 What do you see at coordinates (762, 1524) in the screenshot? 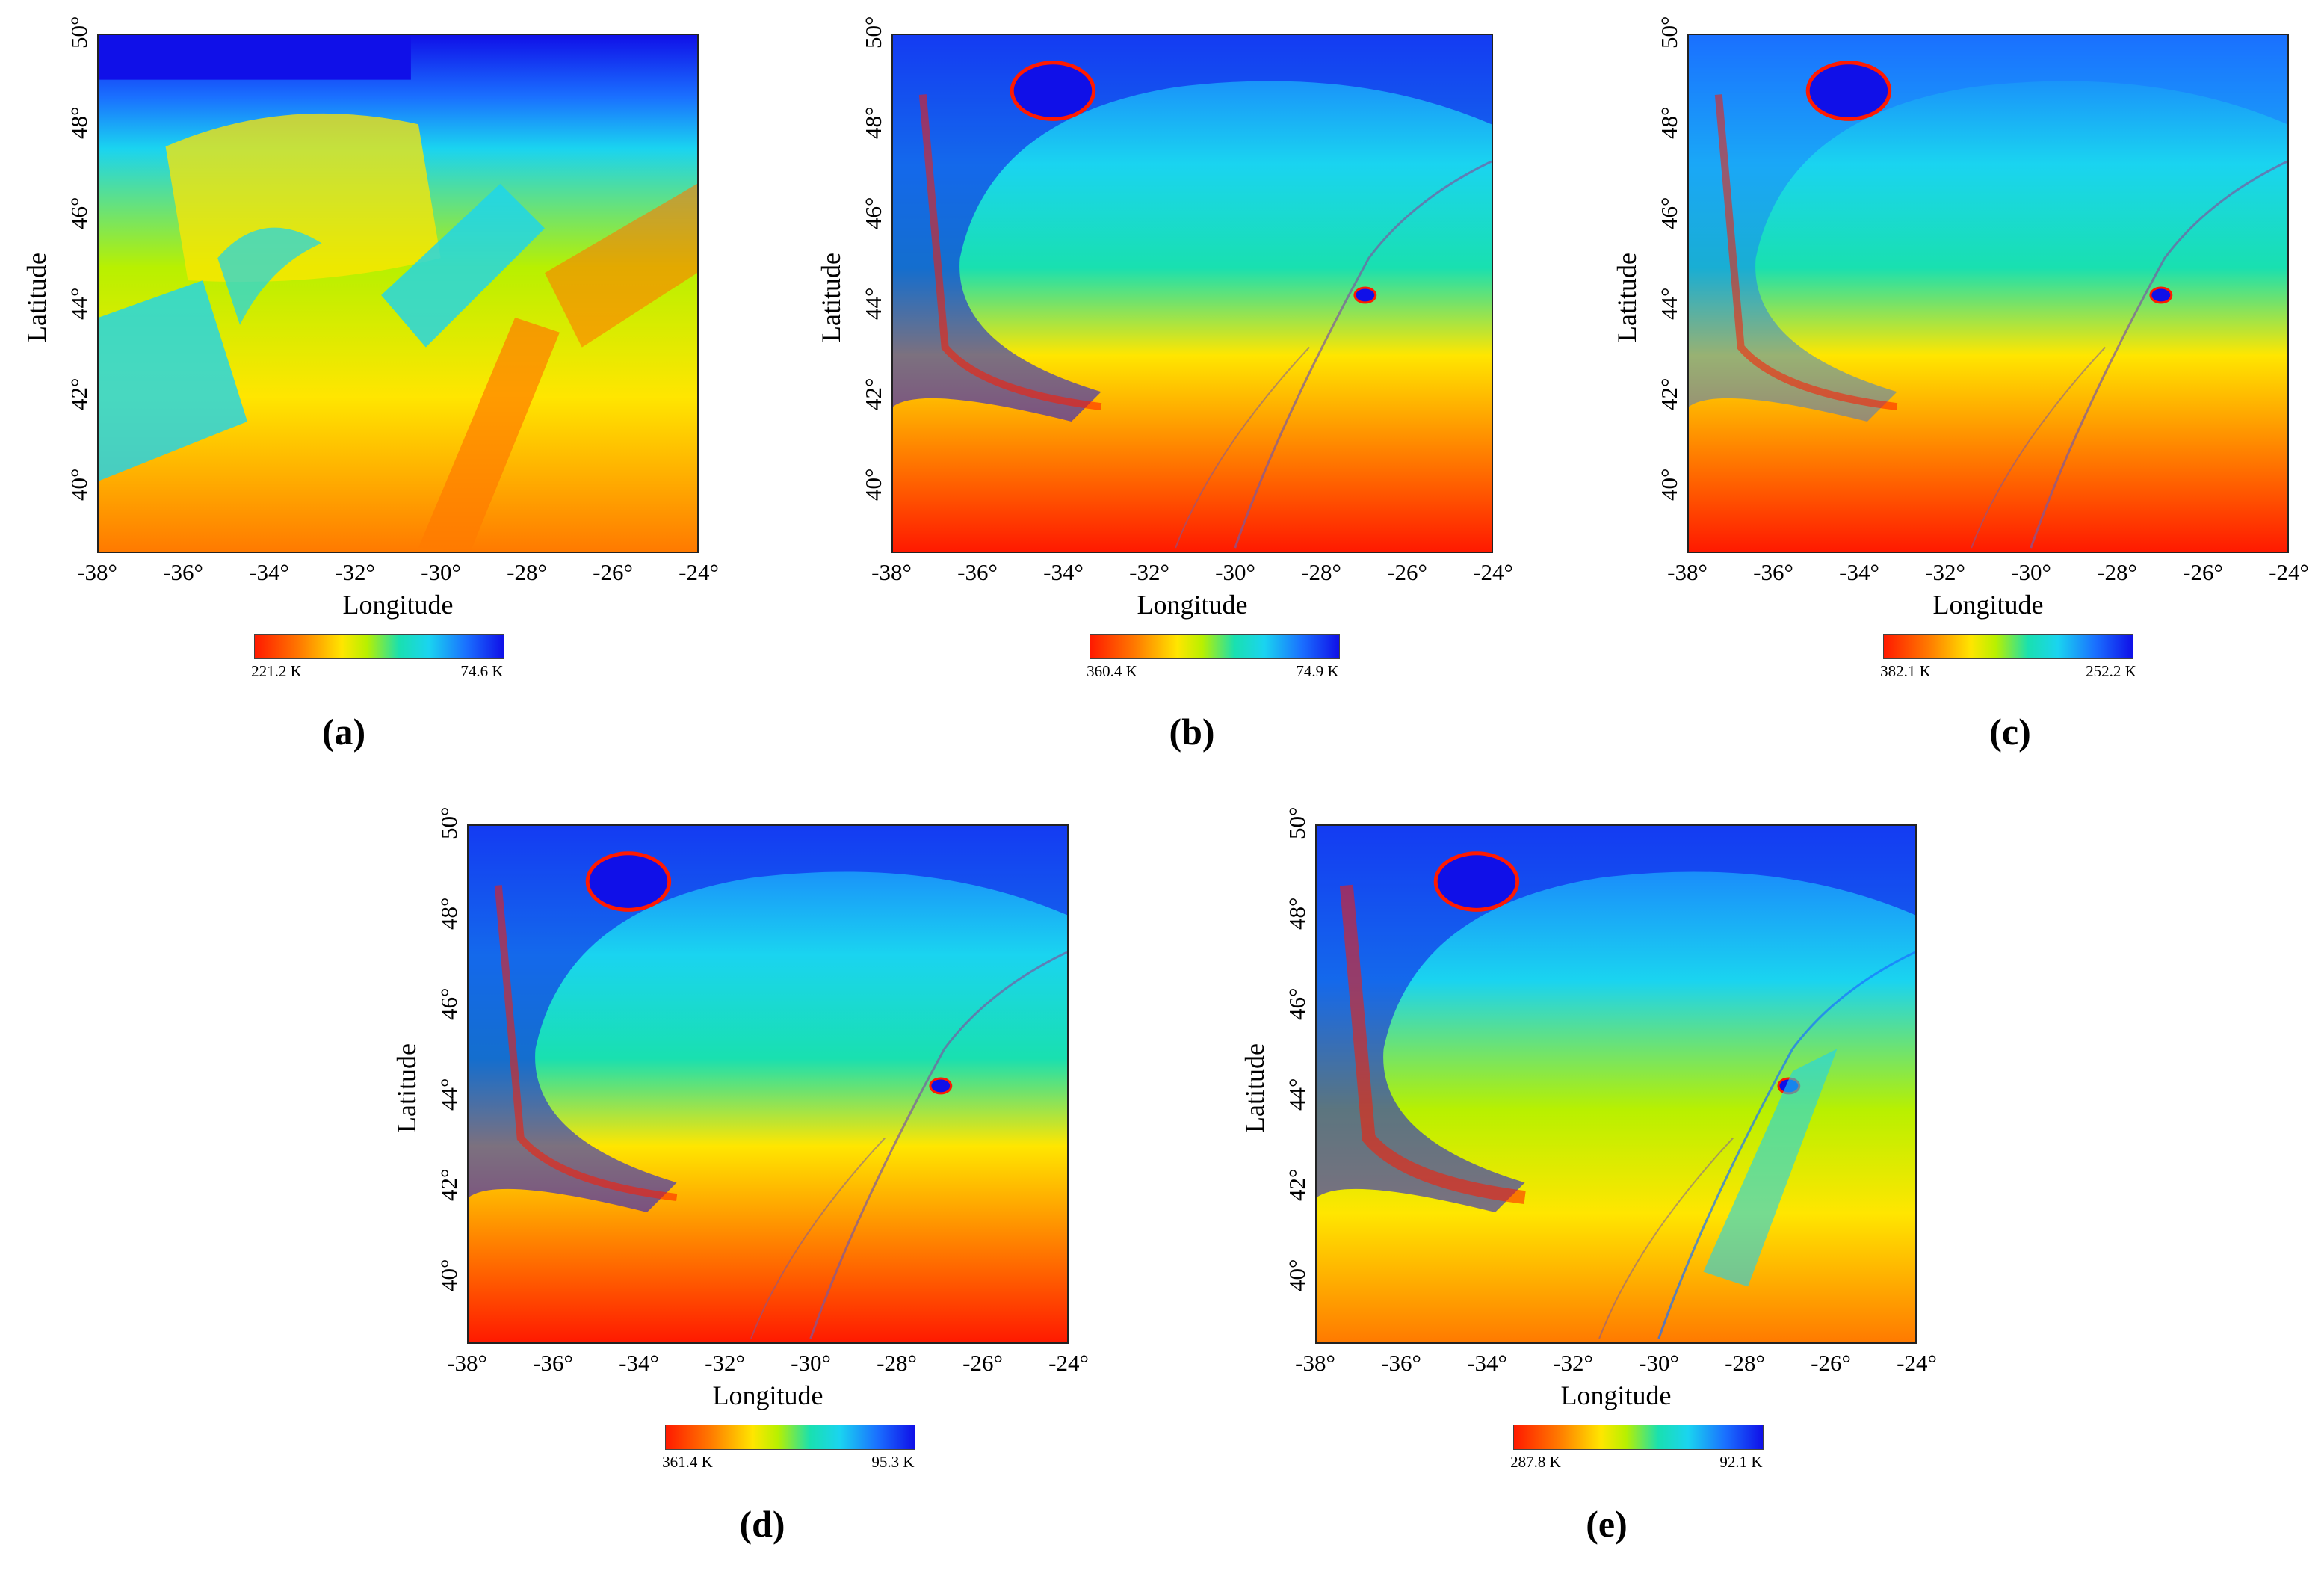
I see `panel-label: (d)` at bounding box center [762, 1524].